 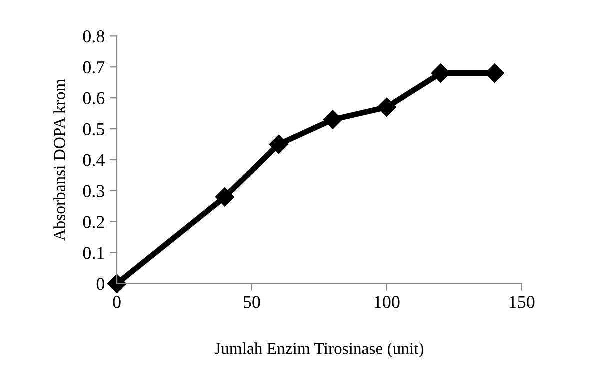 I want to click on x-tick-label: 100, so click(x=387, y=302).